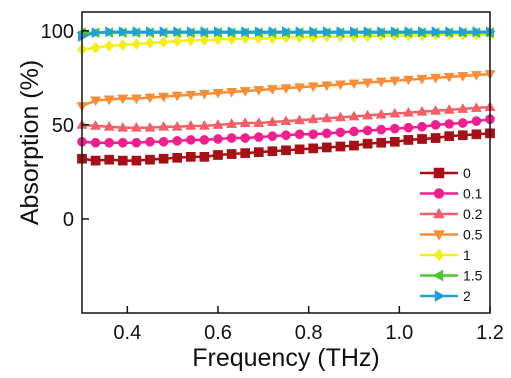  What do you see at coordinates (399, 333) in the screenshot?
I see `x-tick-label: 1.0` at bounding box center [399, 333].